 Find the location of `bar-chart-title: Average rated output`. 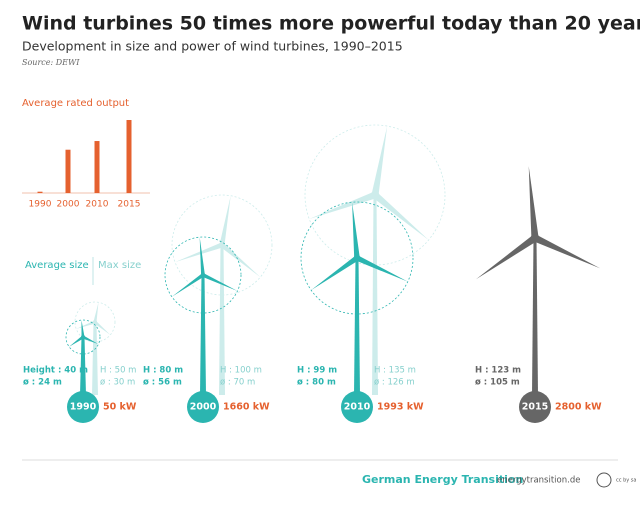

bar-chart-title: Average rated output is located at coordinates (75, 103).